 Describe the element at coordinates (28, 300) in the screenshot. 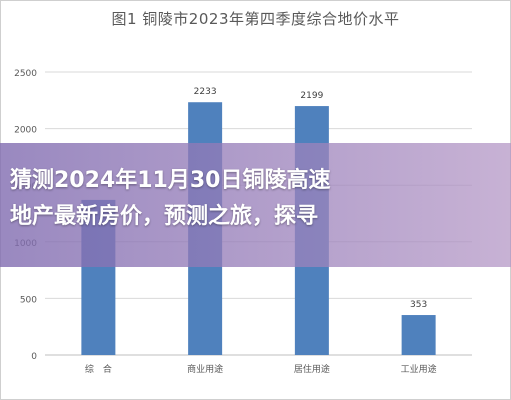

I see `y-tick-label: 500` at that location.